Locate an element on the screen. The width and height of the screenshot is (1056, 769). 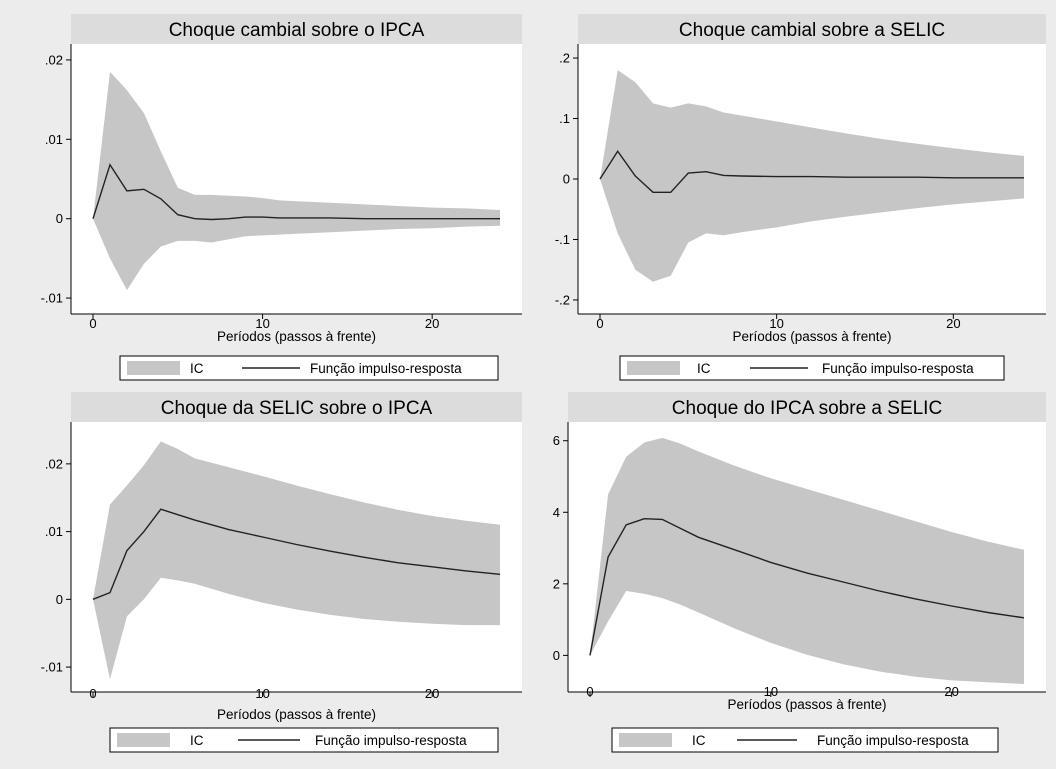
chart-title: Choque da SELIC sobre o IPCA is located at coordinates (297, 408).